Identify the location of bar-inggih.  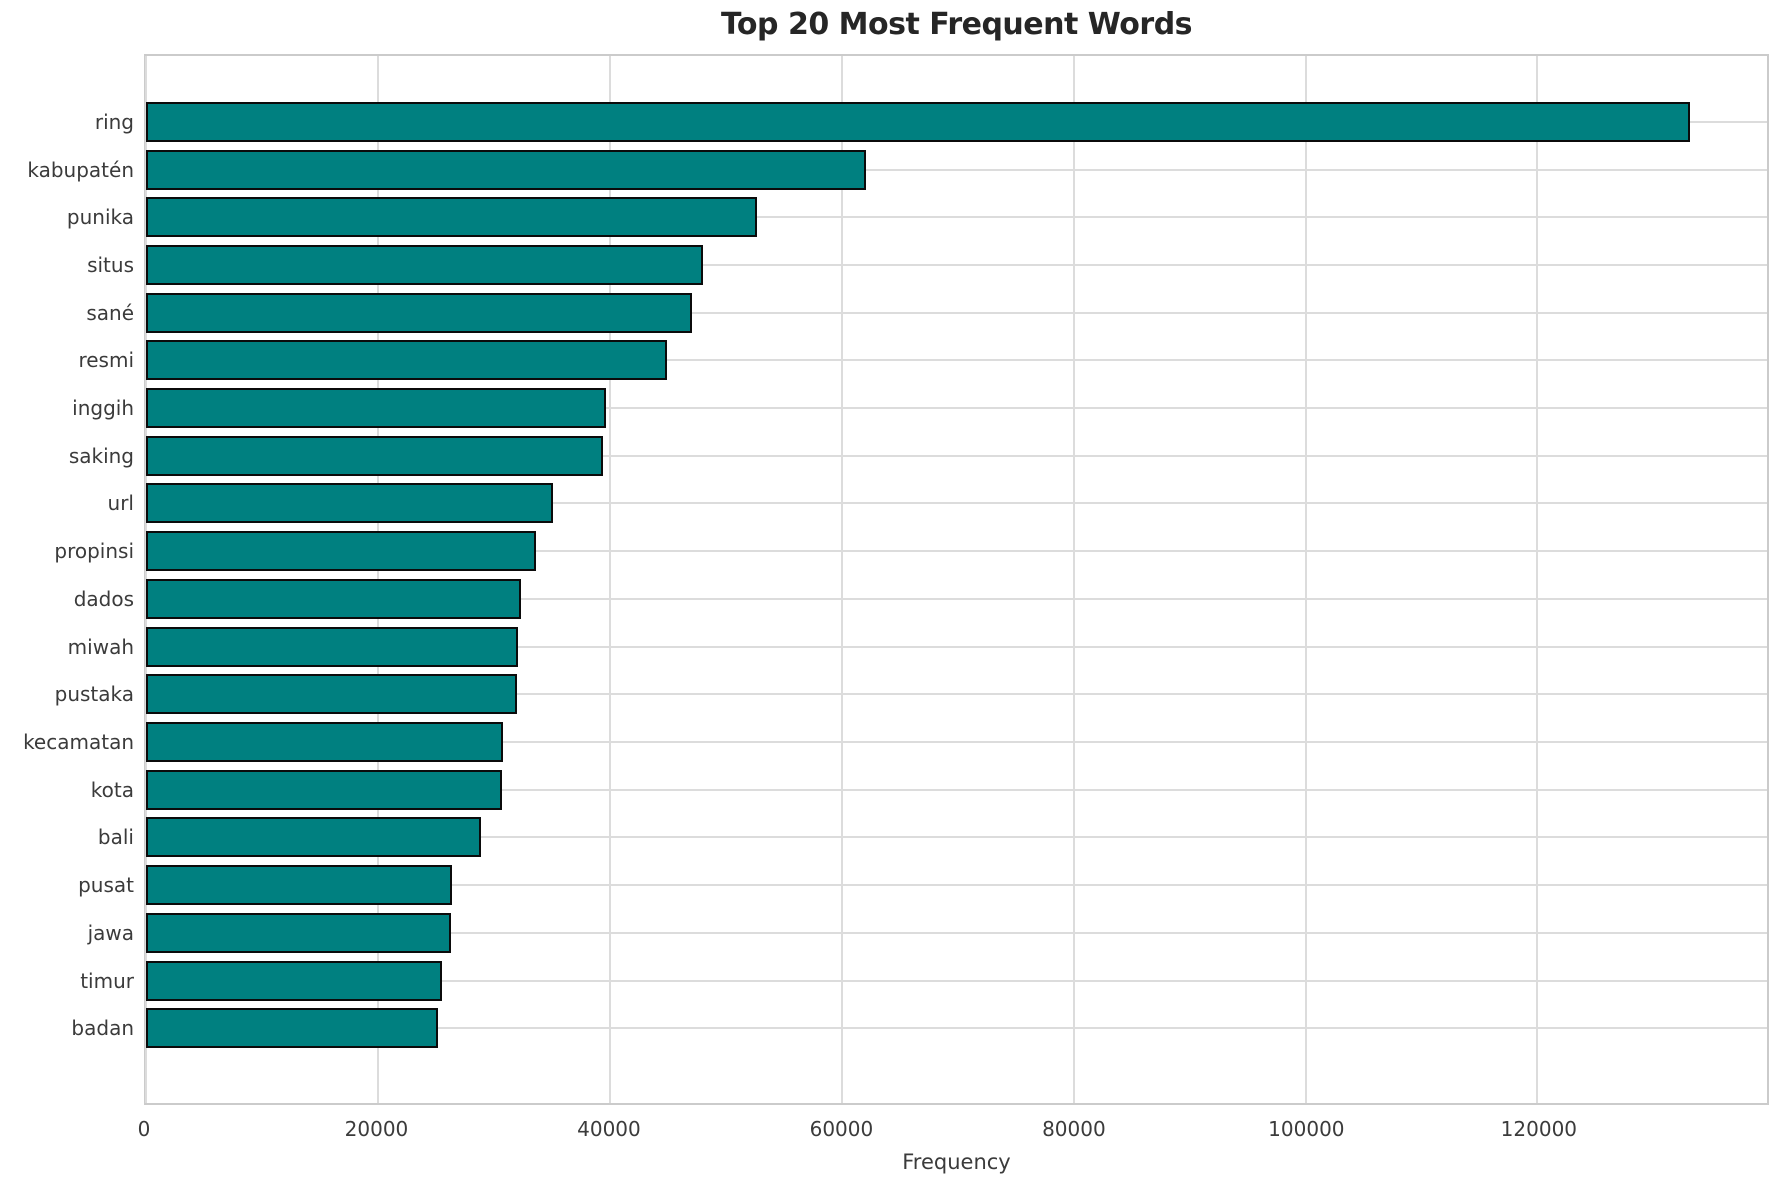
(376, 408).